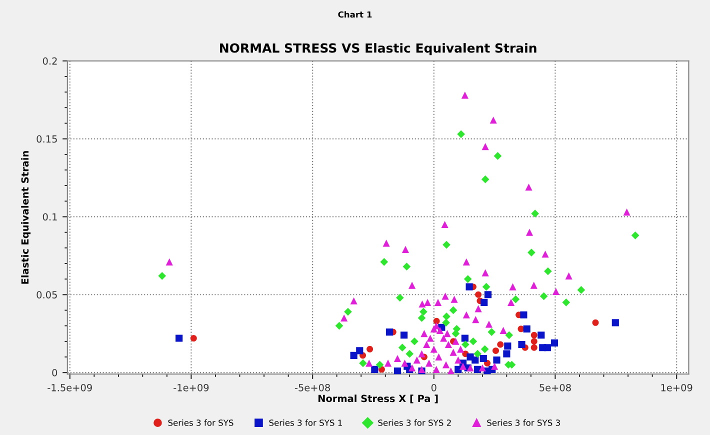 This screenshot has width=710, height=435. What do you see at coordinates (555, 388) in the screenshot?
I see `x-tick-label: 5e+08` at bounding box center [555, 388].